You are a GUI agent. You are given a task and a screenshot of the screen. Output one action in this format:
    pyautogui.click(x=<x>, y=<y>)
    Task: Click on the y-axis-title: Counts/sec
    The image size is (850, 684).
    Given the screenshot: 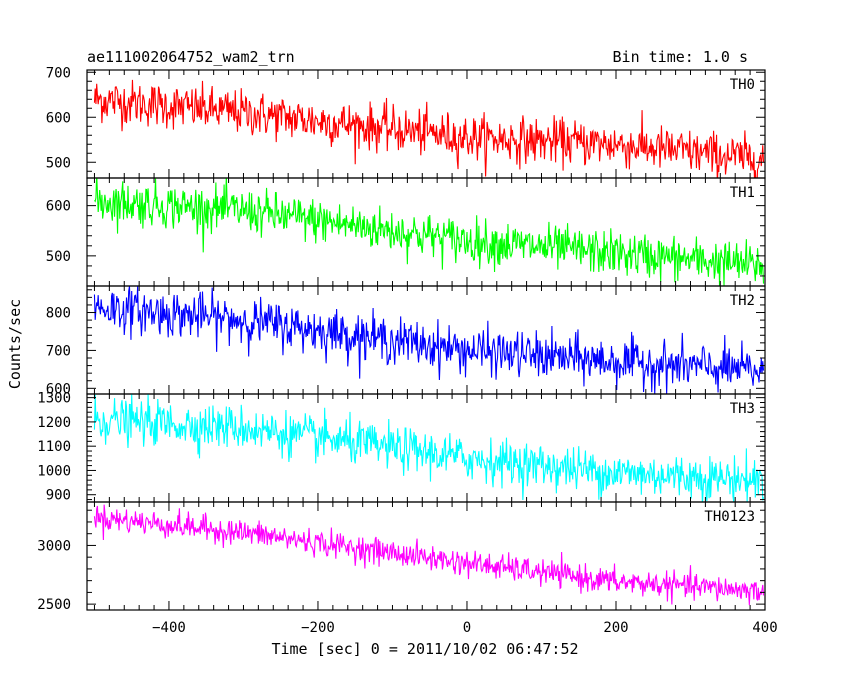 What is the action you would take?
    pyautogui.click(x=15, y=344)
    